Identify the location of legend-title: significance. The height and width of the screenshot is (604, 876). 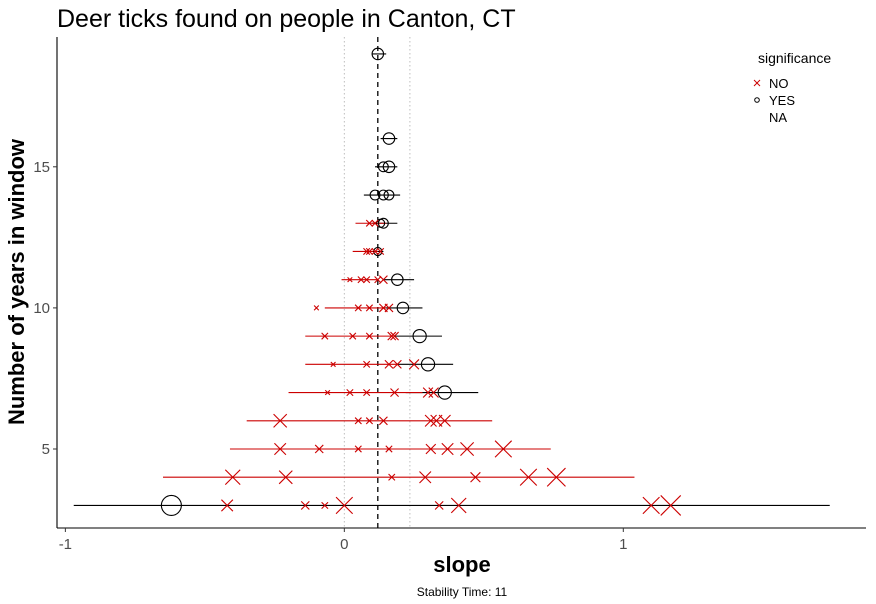
(794, 58).